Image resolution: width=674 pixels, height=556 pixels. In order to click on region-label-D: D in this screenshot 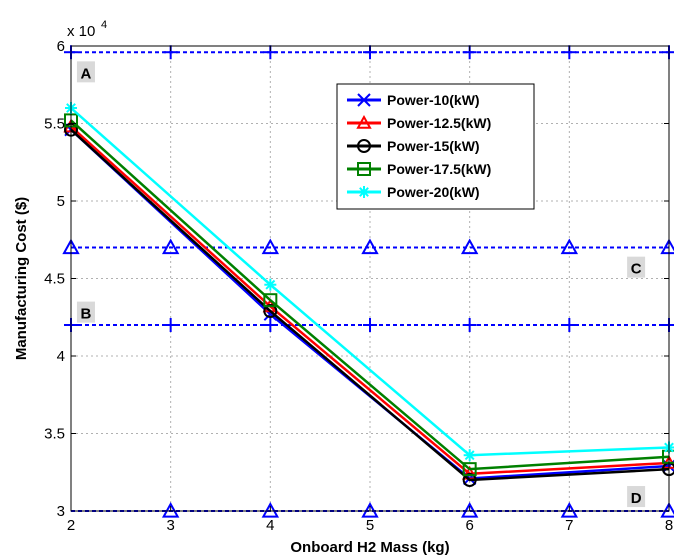, I will do `click(636, 497)`.